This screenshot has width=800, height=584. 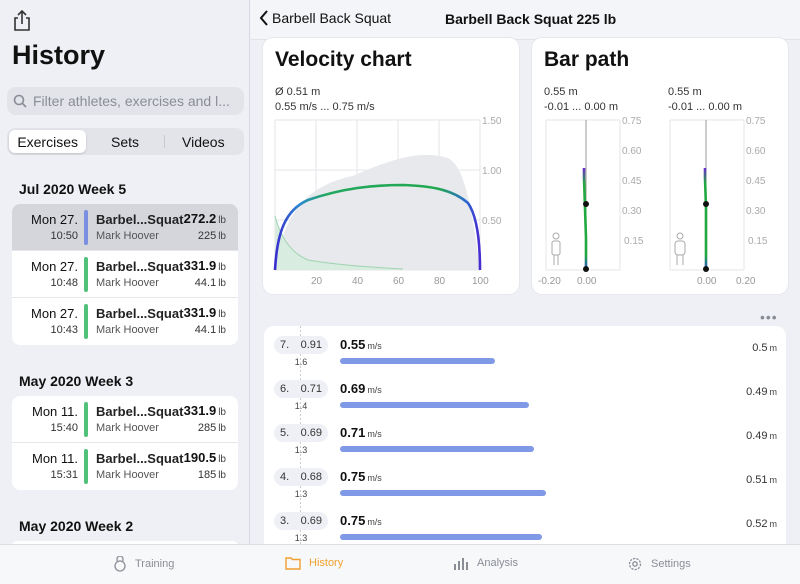 I want to click on segment-sets: Sets, so click(x=124, y=141).